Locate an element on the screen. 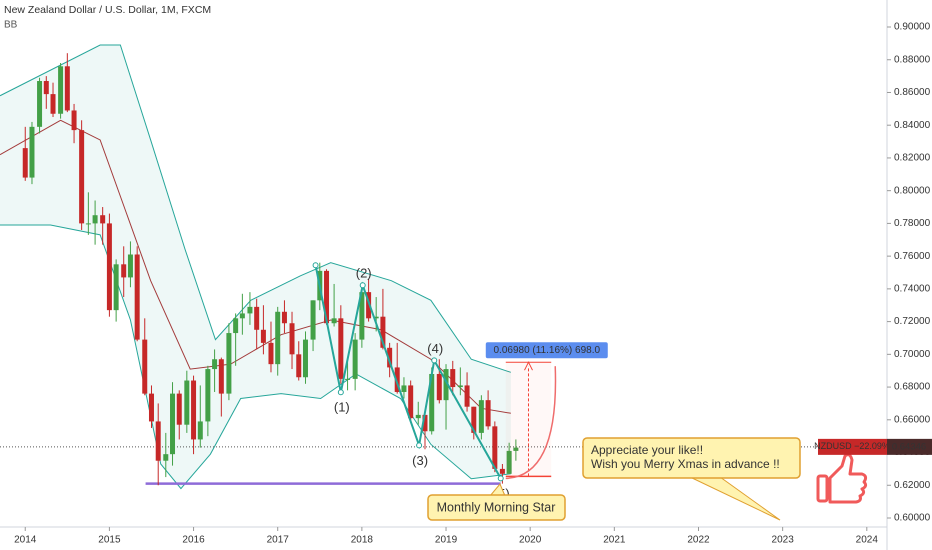  measure-arrow-head is located at coordinates (528, 366).